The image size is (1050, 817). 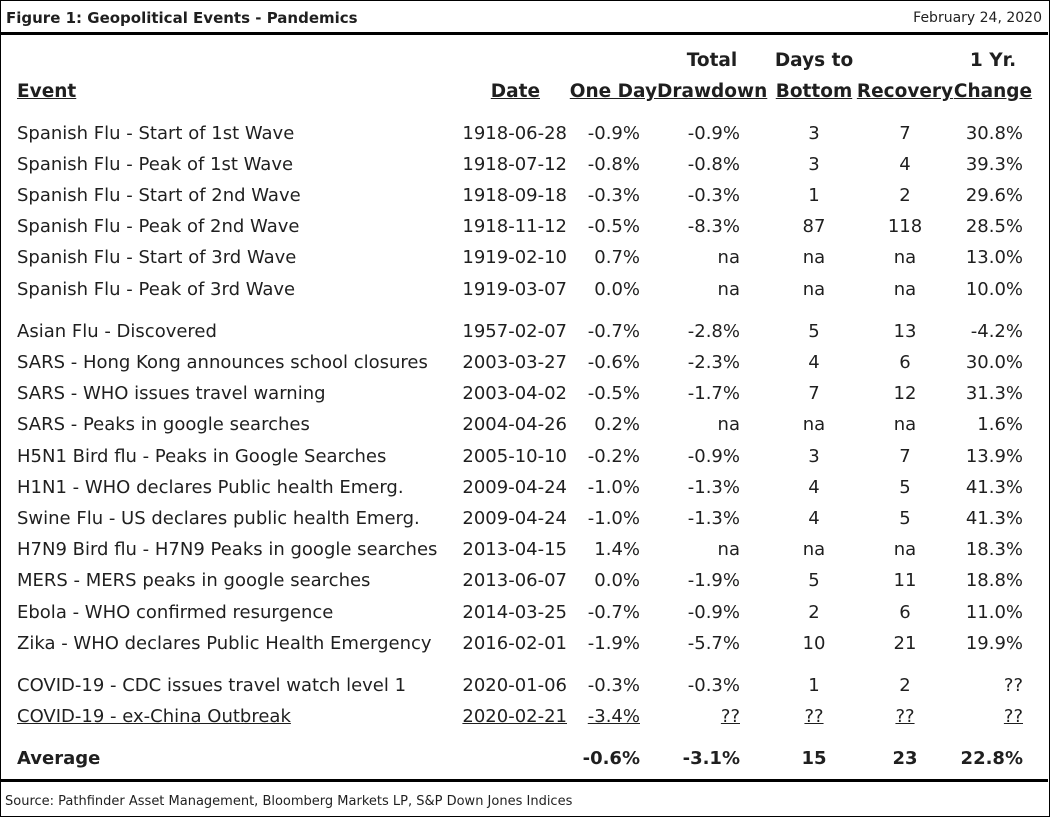 I want to click on row-drawdown: ??, so click(x=730, y=716).